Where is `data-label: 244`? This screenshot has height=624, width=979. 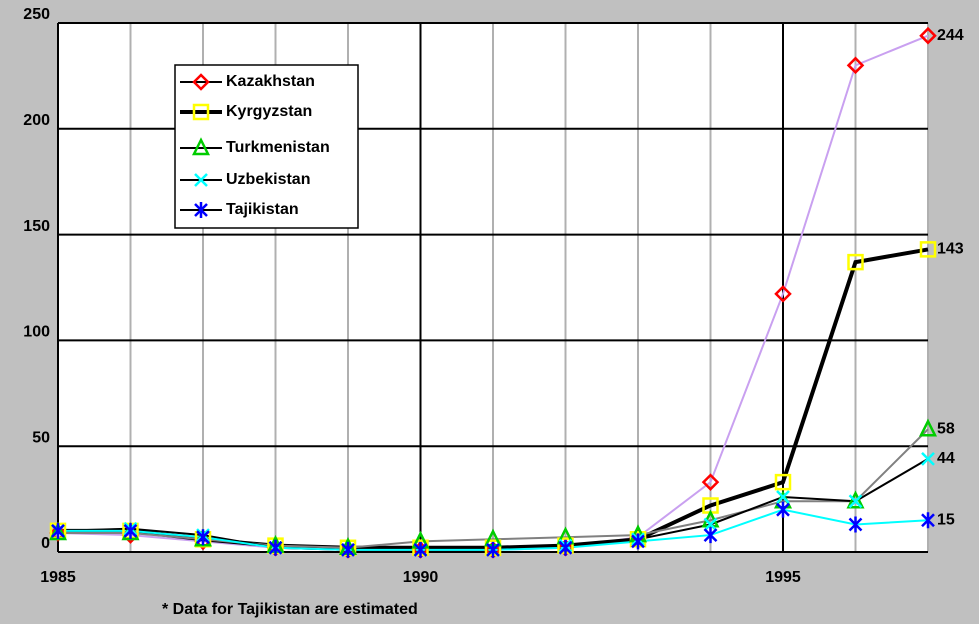 data-label: 244 is located at coordinates (950, 35).